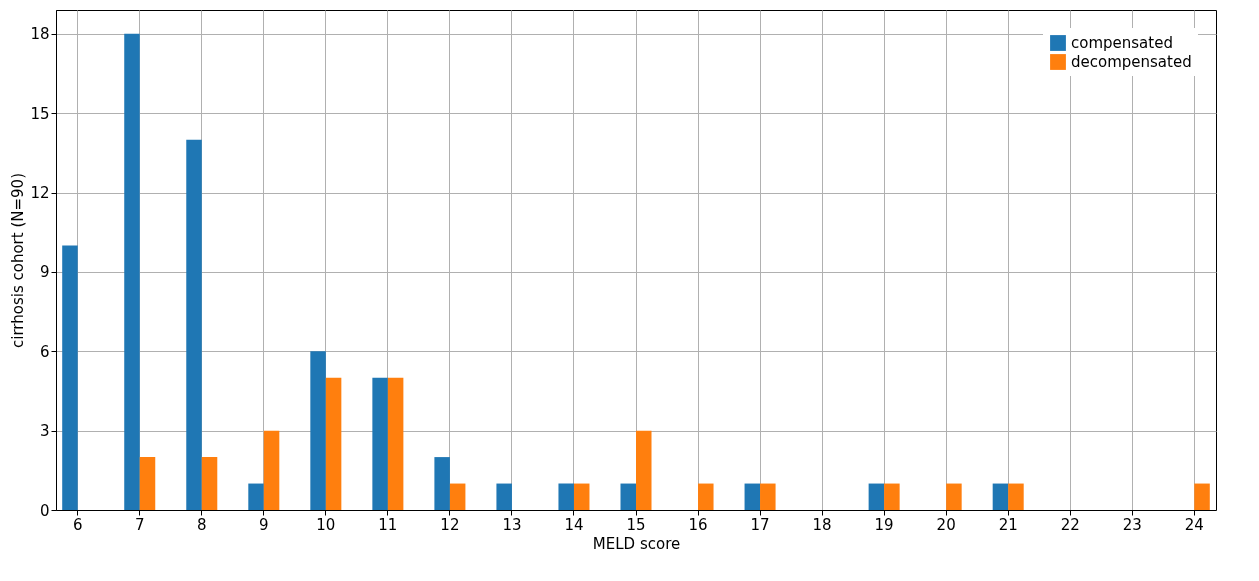 This screenshot has width=1259, height=581. What do you see at coordinates (202, 524) in the screenshot?
I see `x-tick-label: 8` at bounding box center [202, 524].